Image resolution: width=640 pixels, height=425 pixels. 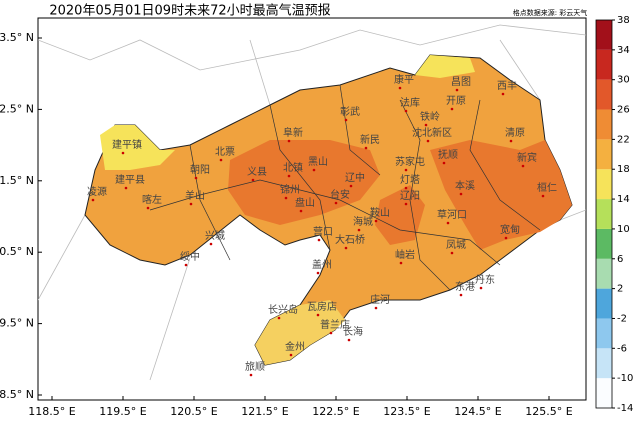 I want to click on lat-label: 42.5° N, so click(x=17, y=108).